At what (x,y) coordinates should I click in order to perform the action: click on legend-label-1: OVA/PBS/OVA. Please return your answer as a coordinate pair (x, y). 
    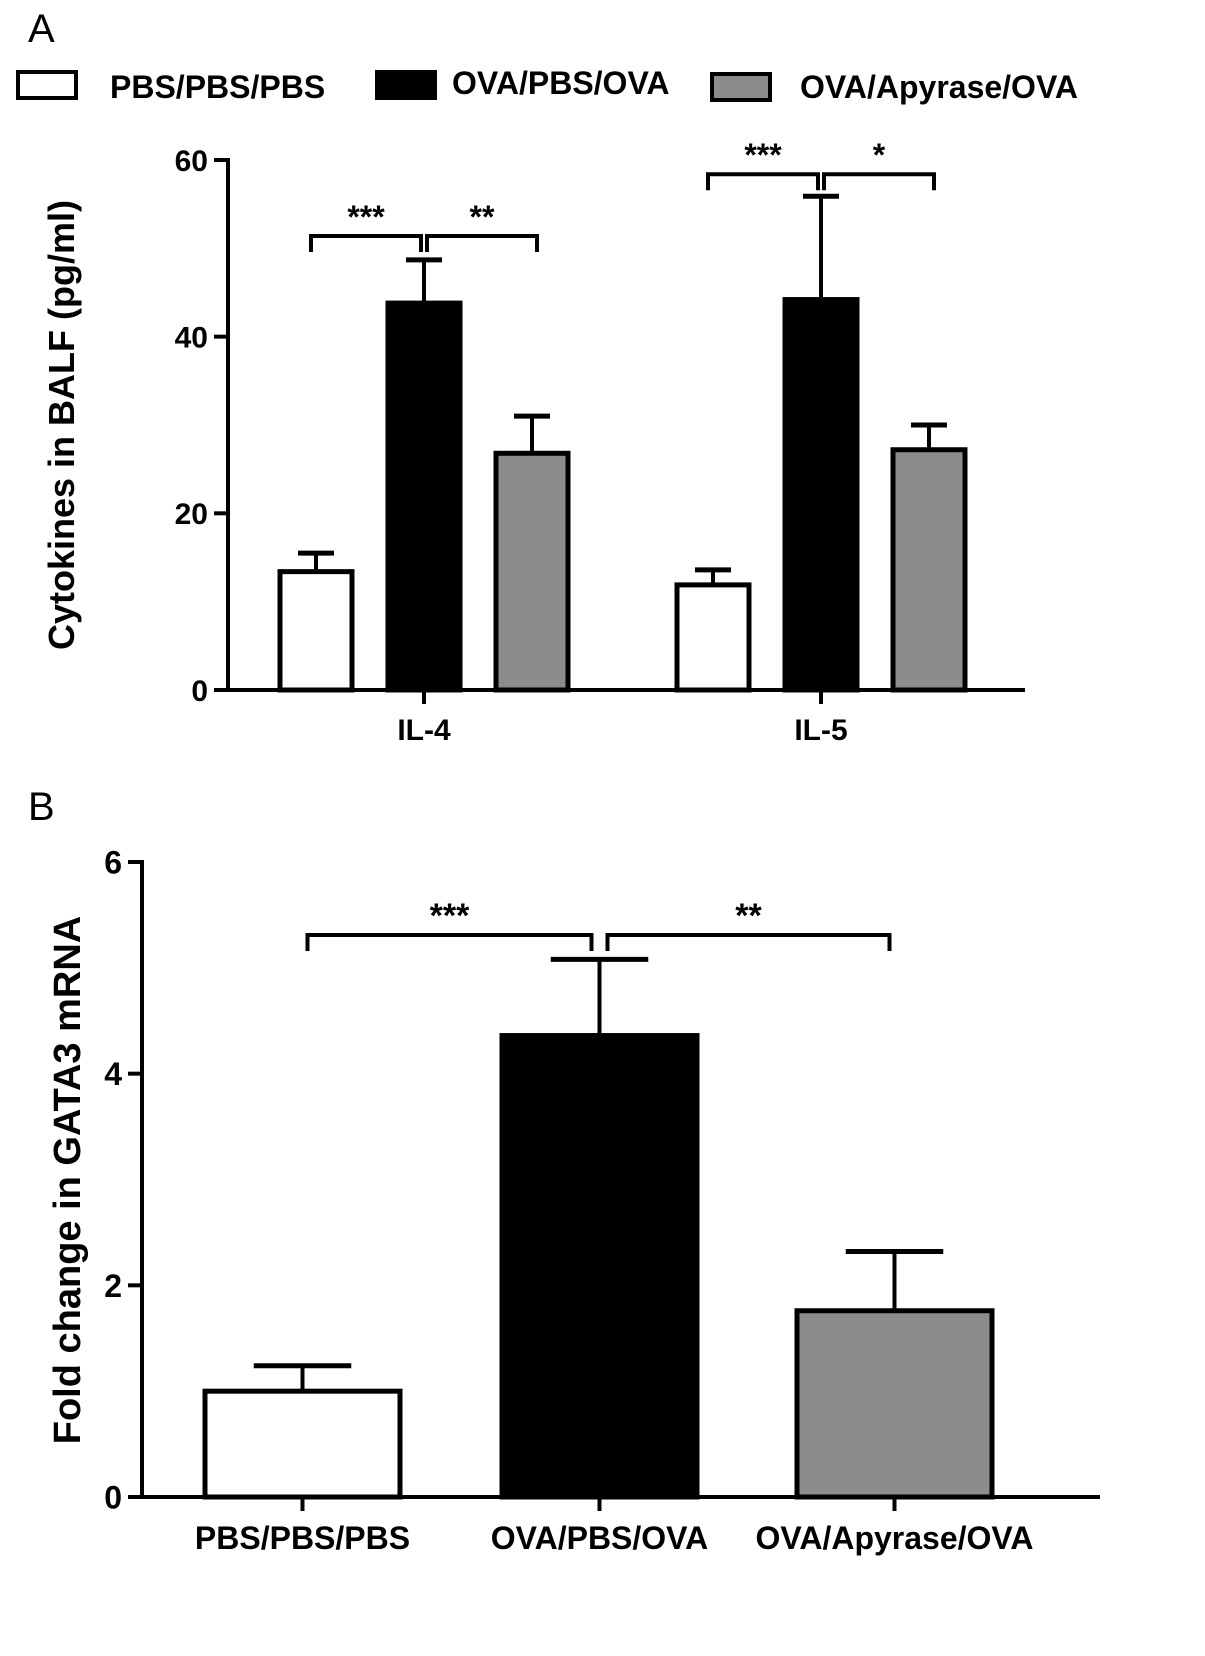
    Looking at the image, I should click on (561, 83).